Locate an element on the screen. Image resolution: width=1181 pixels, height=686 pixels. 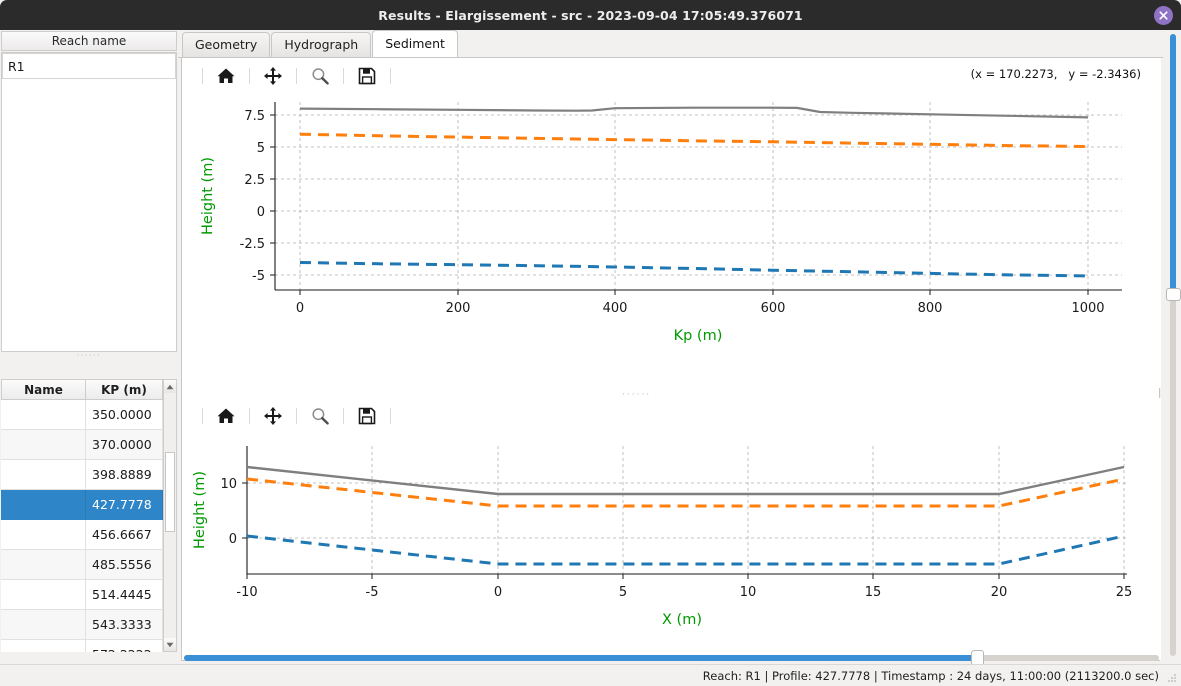
cell-kp: 456.6667 is located at coordinates (124, 535).